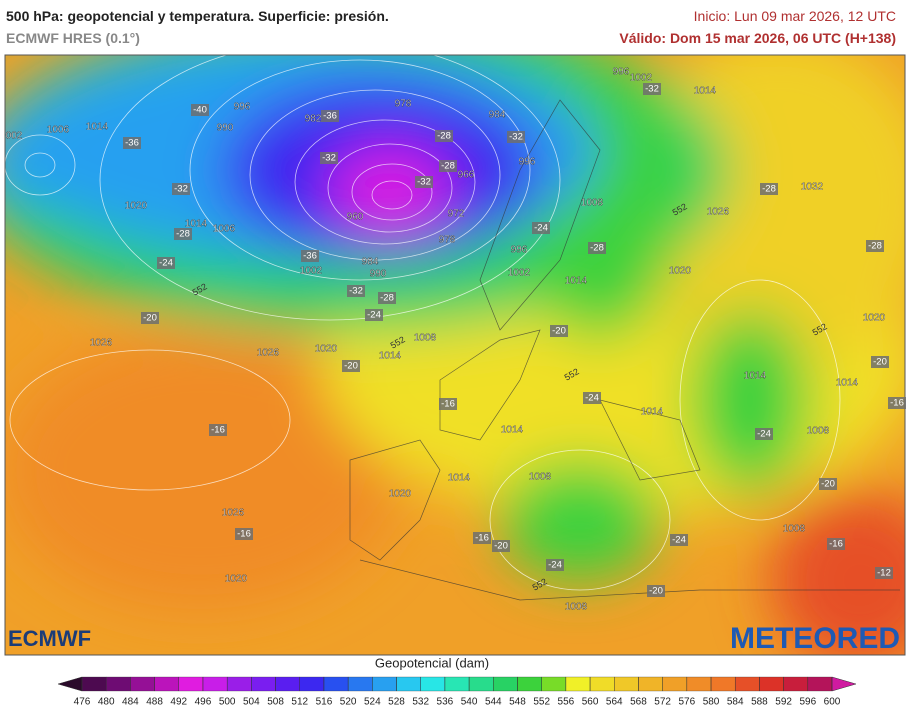 The width and height of the screenshot is (910, 710). I want to click on colorbar-tick-label: 568, so click(638, 702).